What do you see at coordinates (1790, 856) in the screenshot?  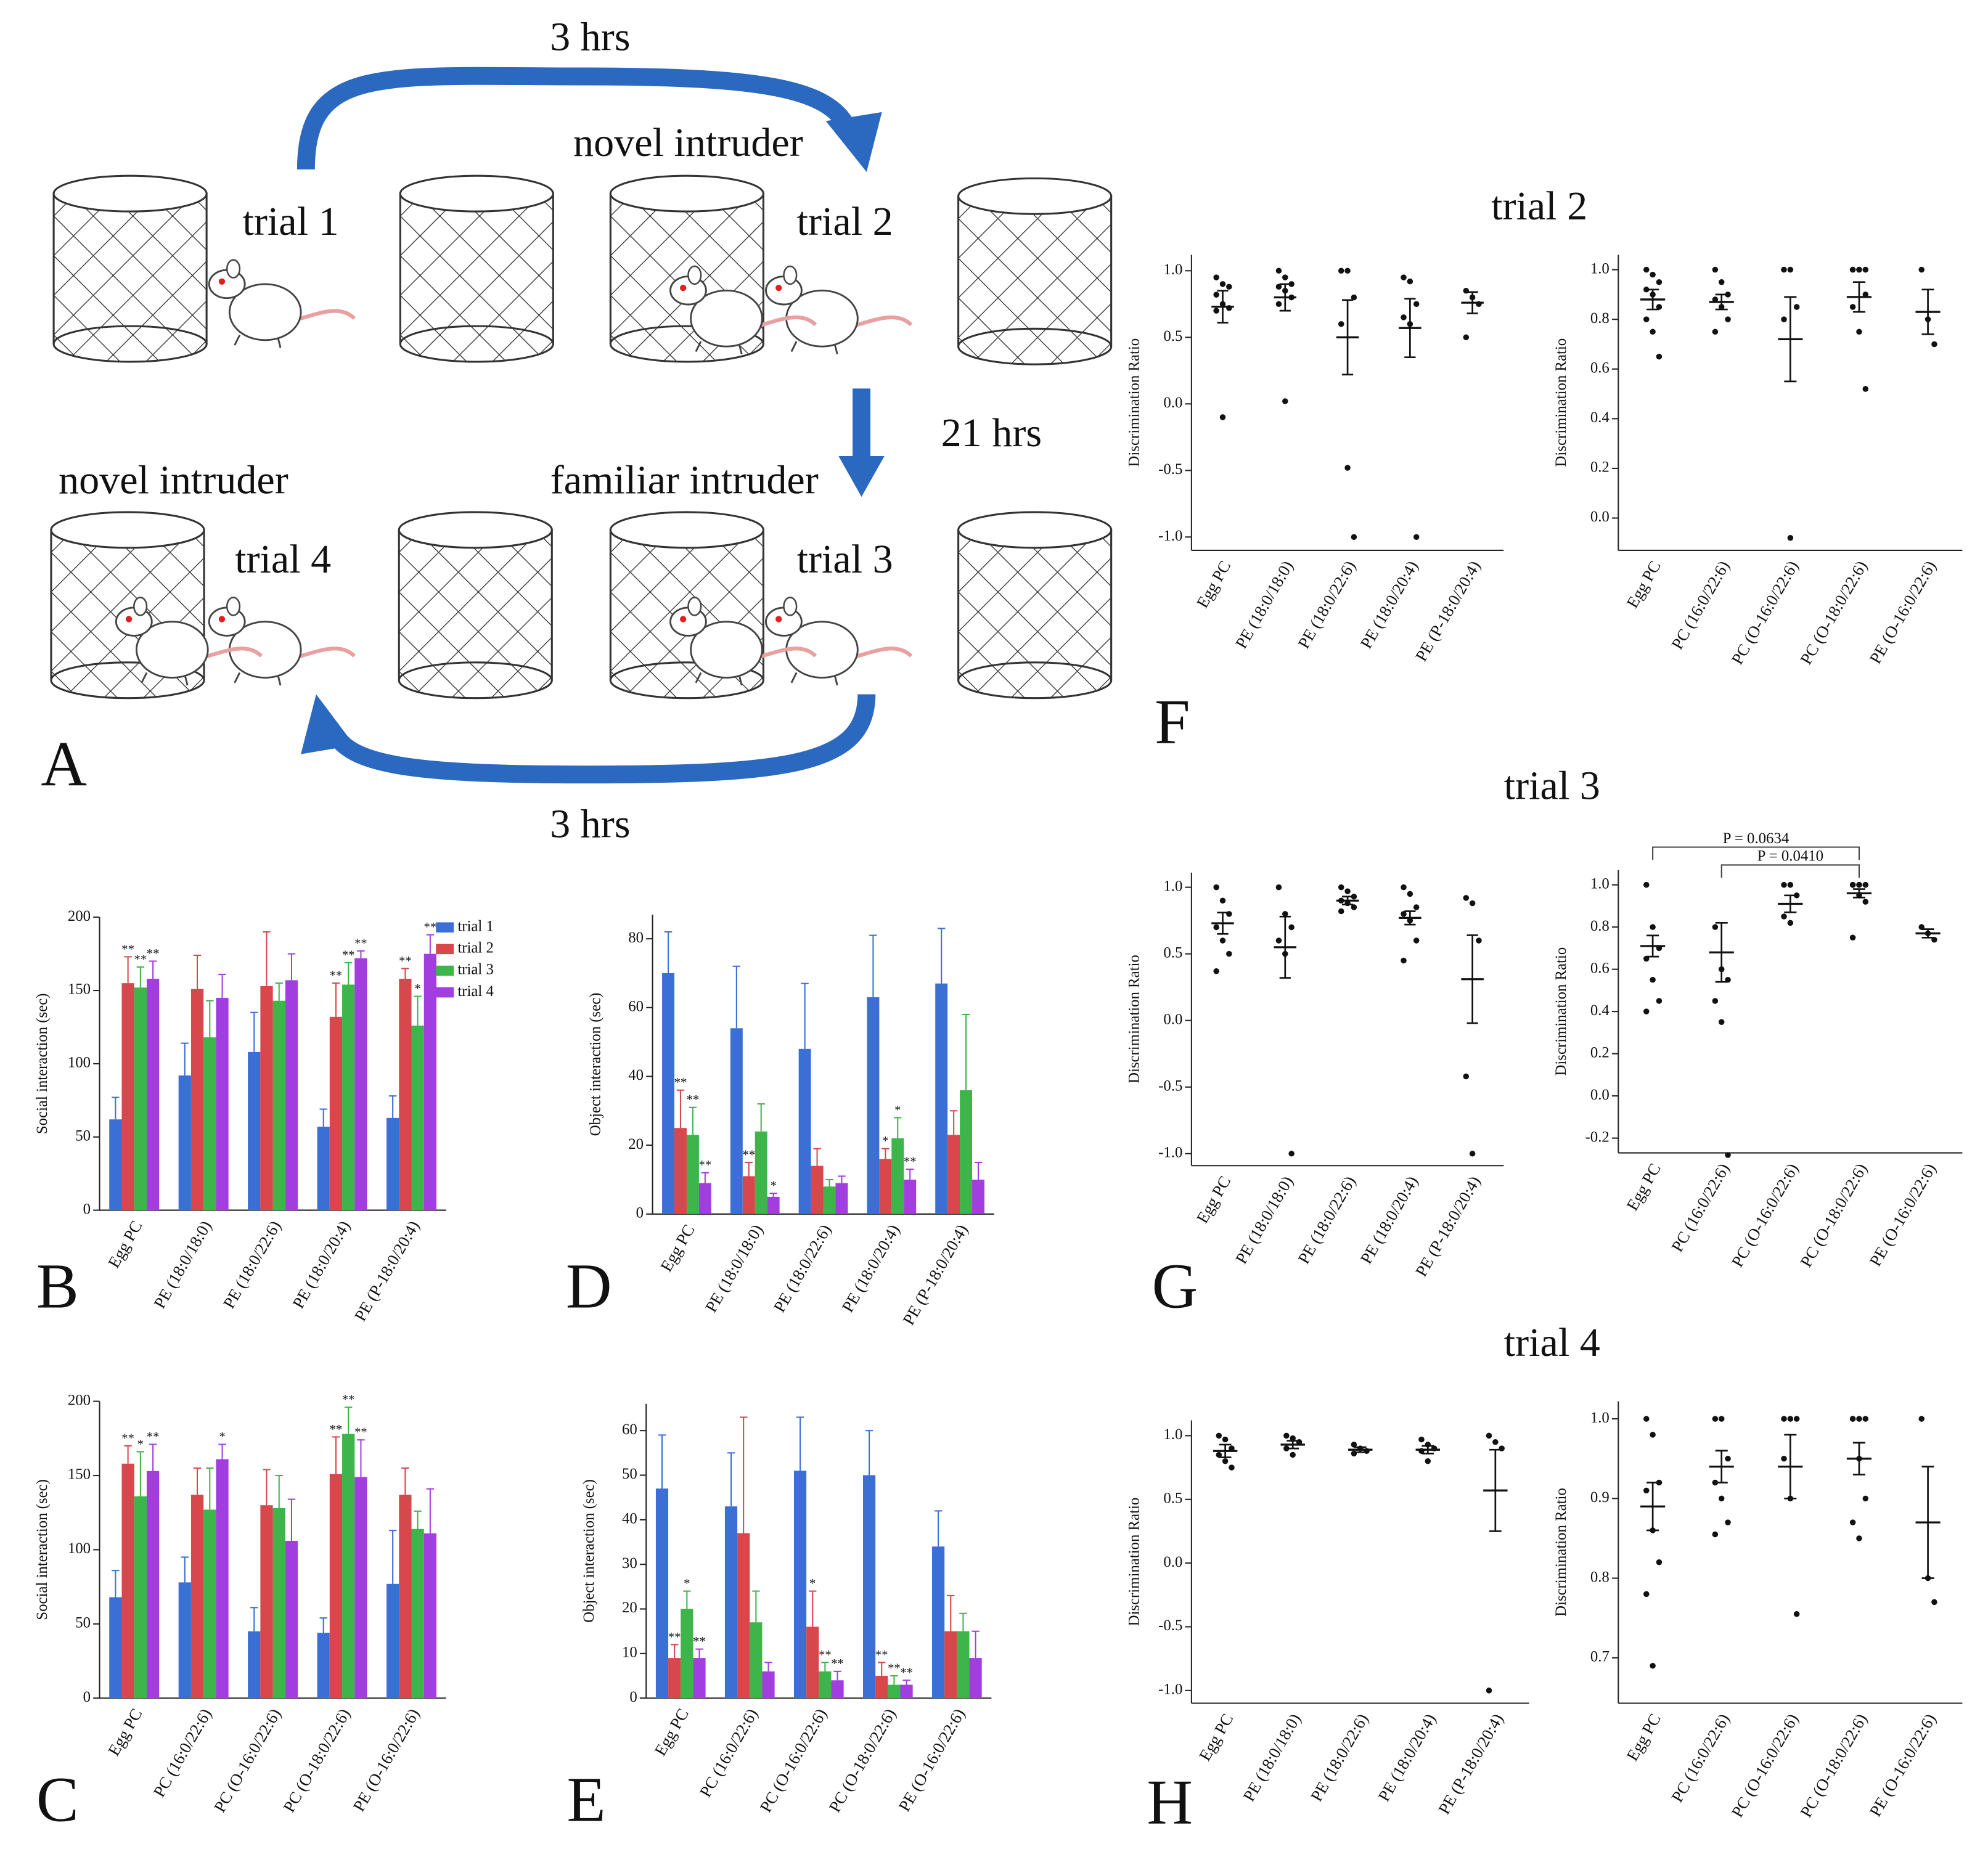 I see `p-value-label: P = 0.0410` at bounding box center [1790, 856].